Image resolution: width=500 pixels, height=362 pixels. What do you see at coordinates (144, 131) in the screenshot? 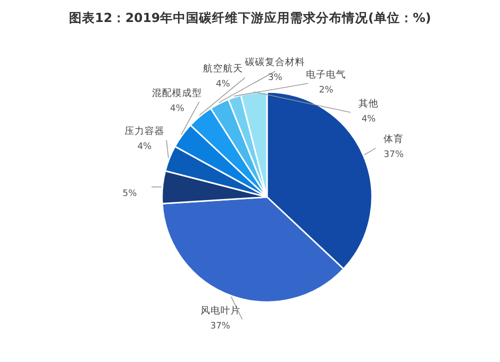
I see `slice-label: 压力容器` at bounding box center [144, 131].